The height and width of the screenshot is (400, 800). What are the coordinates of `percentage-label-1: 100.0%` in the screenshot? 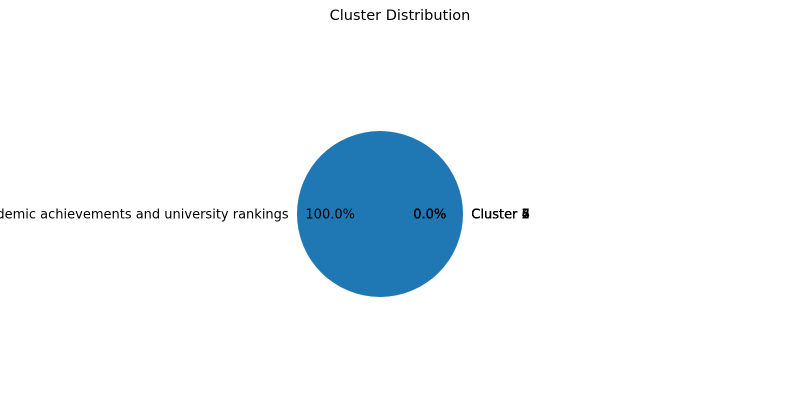 It's located at (330, 215).